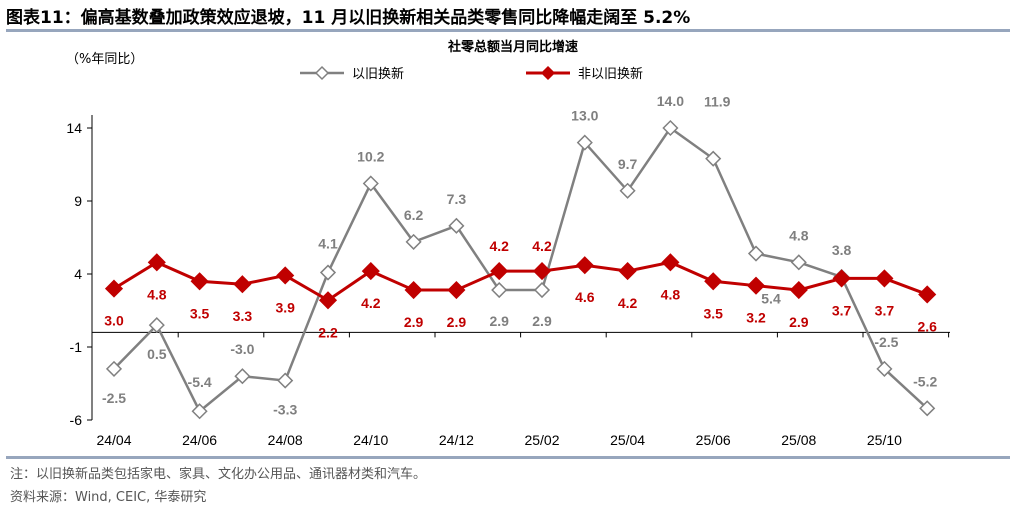 Image resolution: width=1016 pixels, height=509 pixels. What do you see at coordinates (713, 440) in the screenshot?
I see `x-tick-label: 25/06` at bounding box center [713, 440].